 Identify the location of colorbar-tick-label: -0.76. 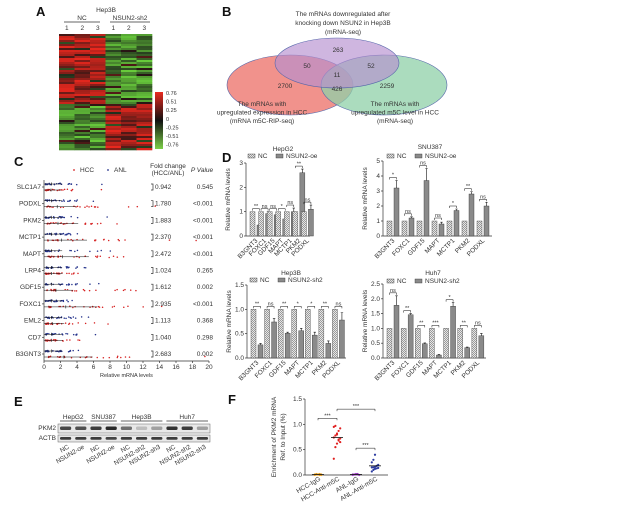
(172, 146).